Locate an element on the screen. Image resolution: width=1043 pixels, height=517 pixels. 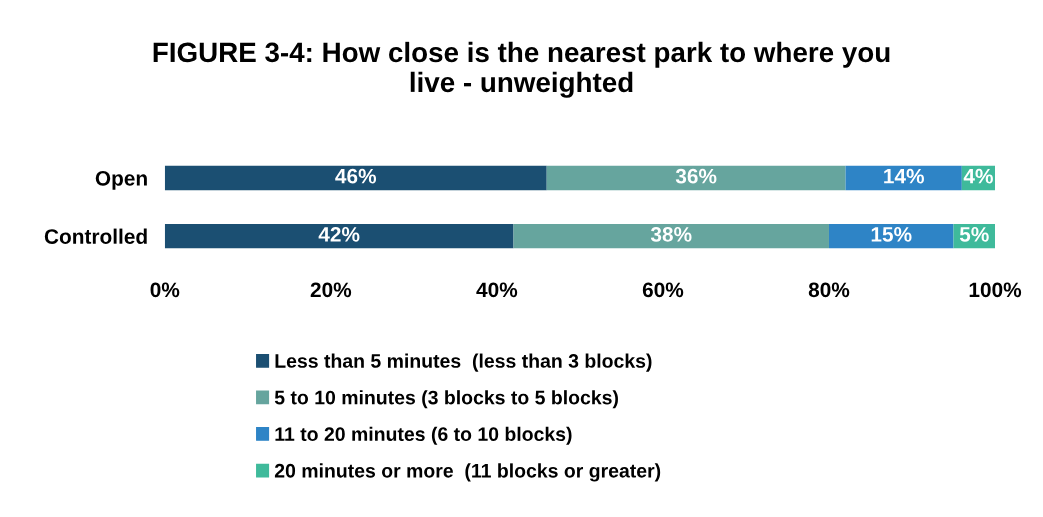
x-tick-label: 100% is located at coordinates (995, 290).